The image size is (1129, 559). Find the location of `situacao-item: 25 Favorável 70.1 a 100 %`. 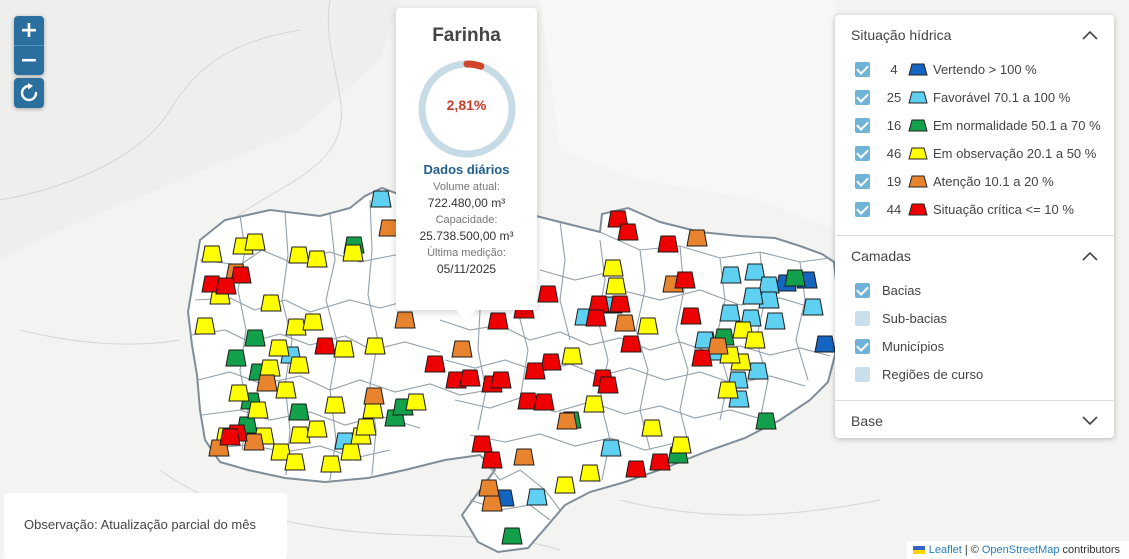

situacao-item: 25 Favorável 70.1 a 100 % is located at coordinates (974, 97).